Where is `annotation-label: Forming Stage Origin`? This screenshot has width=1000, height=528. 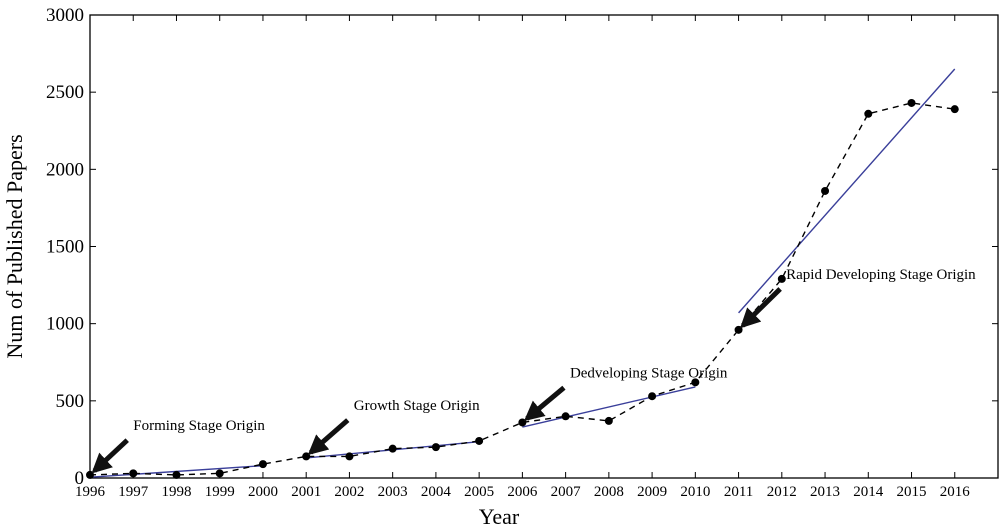
annotation-label: Forming Stage Origin is located at coordinates (199, 426).